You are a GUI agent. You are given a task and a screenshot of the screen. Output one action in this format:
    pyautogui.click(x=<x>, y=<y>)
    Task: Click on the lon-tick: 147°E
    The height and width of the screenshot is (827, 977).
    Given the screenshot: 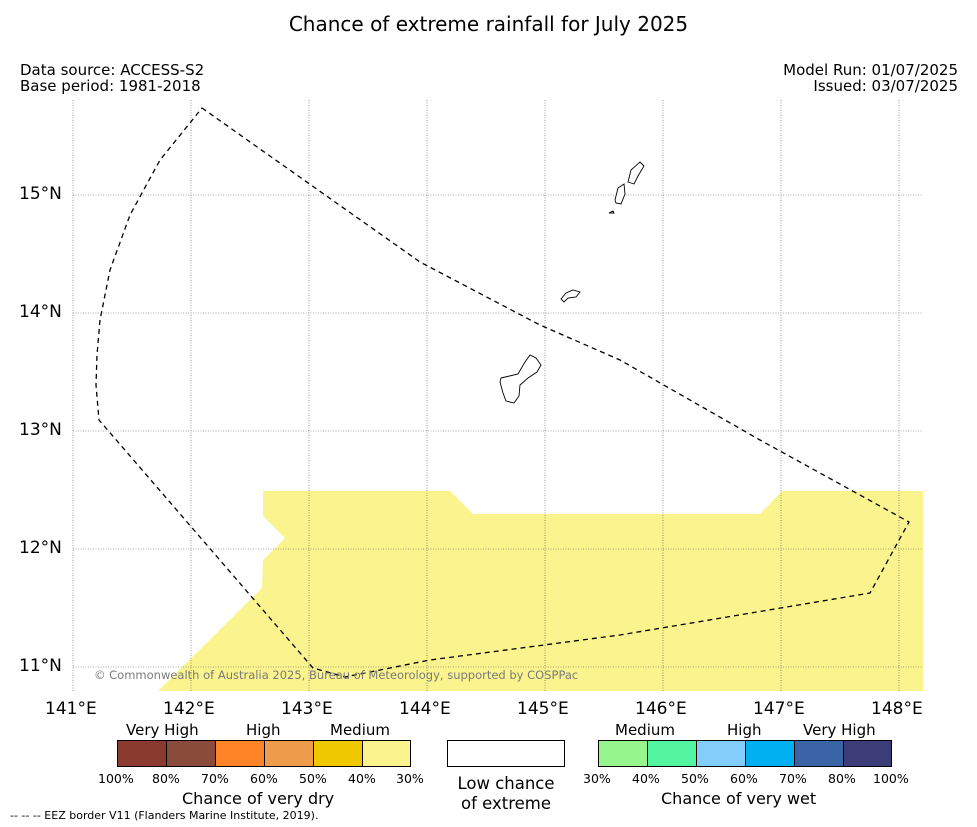 What is the action you would take?
    pyautogui.click(x=779, y=709)
    